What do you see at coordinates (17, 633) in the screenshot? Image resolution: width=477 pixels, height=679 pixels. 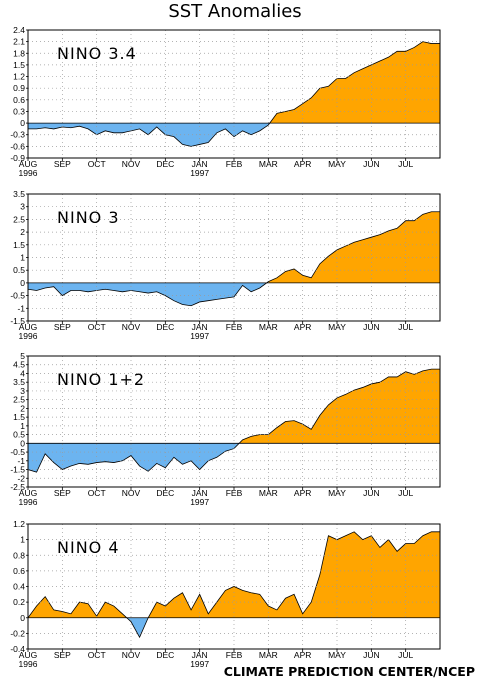 I see `y-tick-label: -0.2` at bounding box center [17, 633].